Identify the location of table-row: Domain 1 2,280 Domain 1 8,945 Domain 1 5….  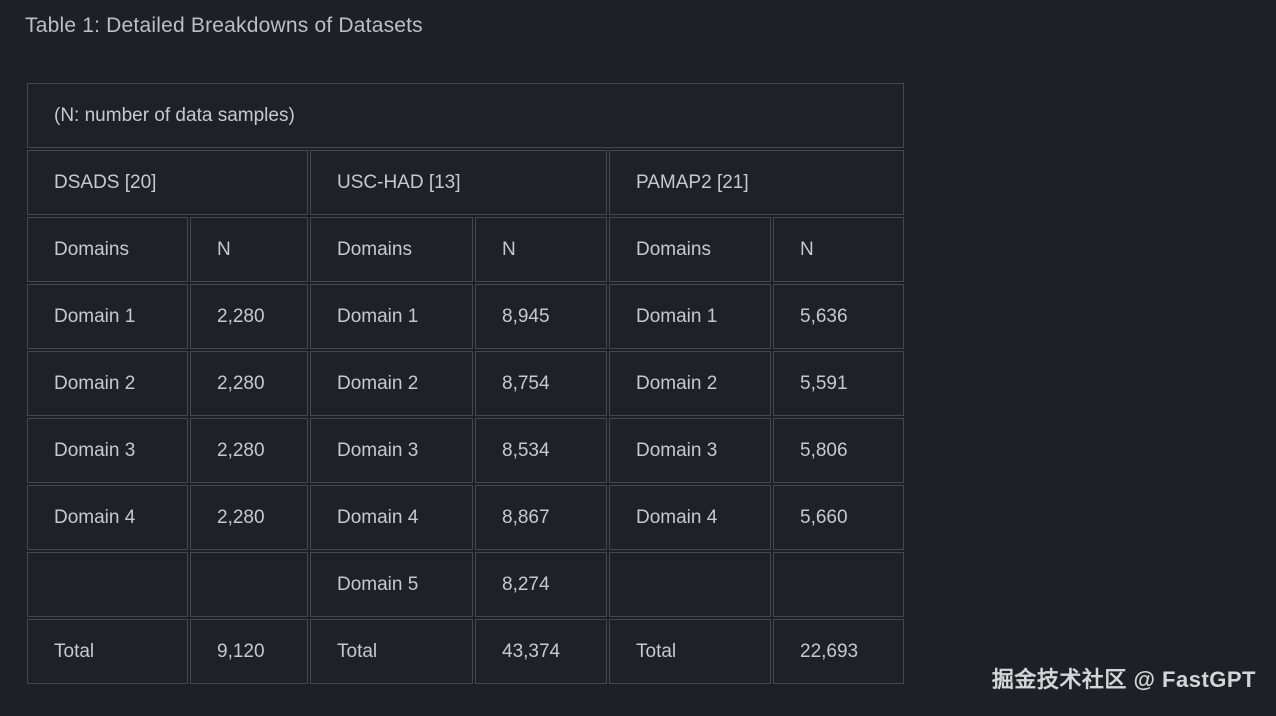
(466, 316).